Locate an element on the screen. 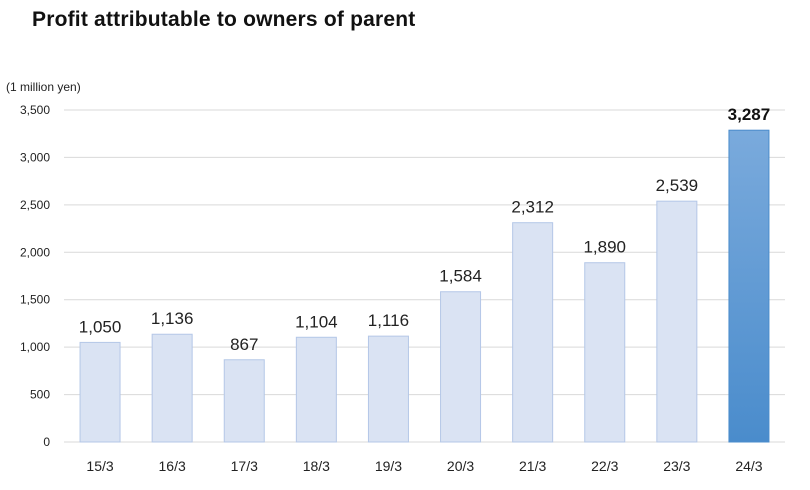 This screenshot has width=810, height=490. data-label: 2,539 is located at coordinates (677, 185).